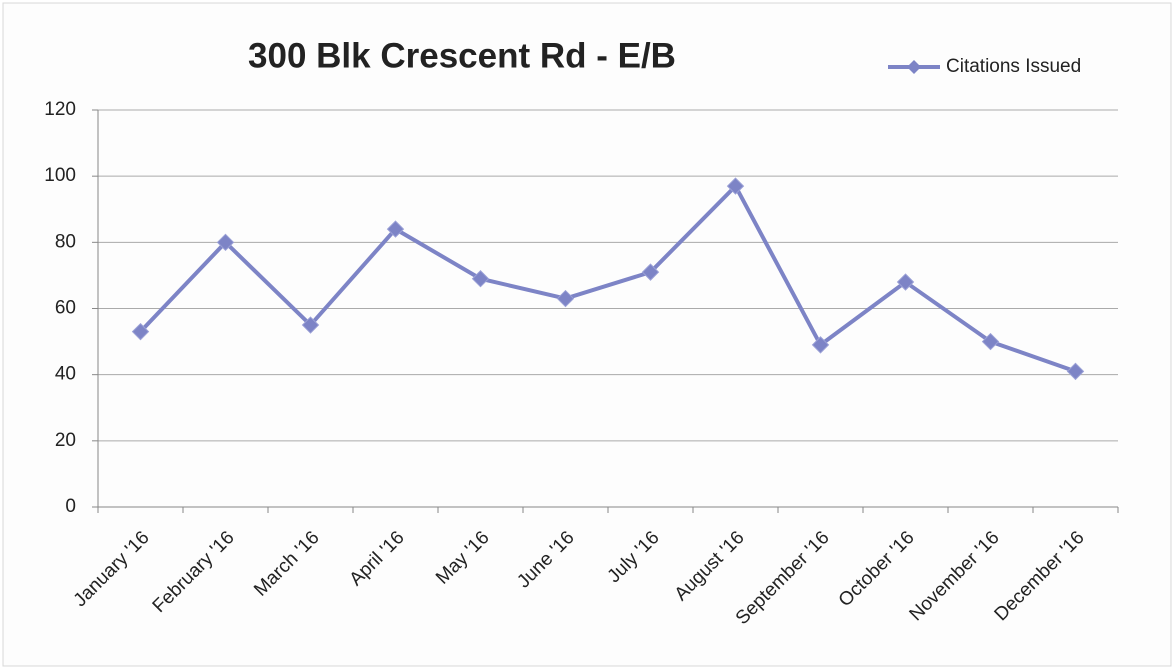 This screenshot has height=669, width=1174. Describe the element at coordinates (65, 440) in the screenshot. I see `y-tick-label: 20` at that location.